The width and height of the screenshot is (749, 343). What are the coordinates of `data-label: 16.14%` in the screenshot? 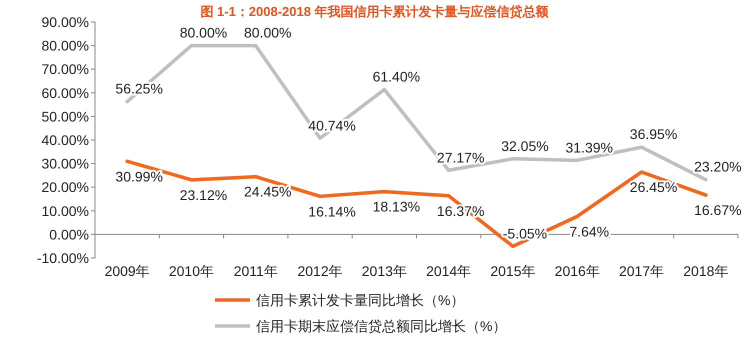 It's located at (332, 211).